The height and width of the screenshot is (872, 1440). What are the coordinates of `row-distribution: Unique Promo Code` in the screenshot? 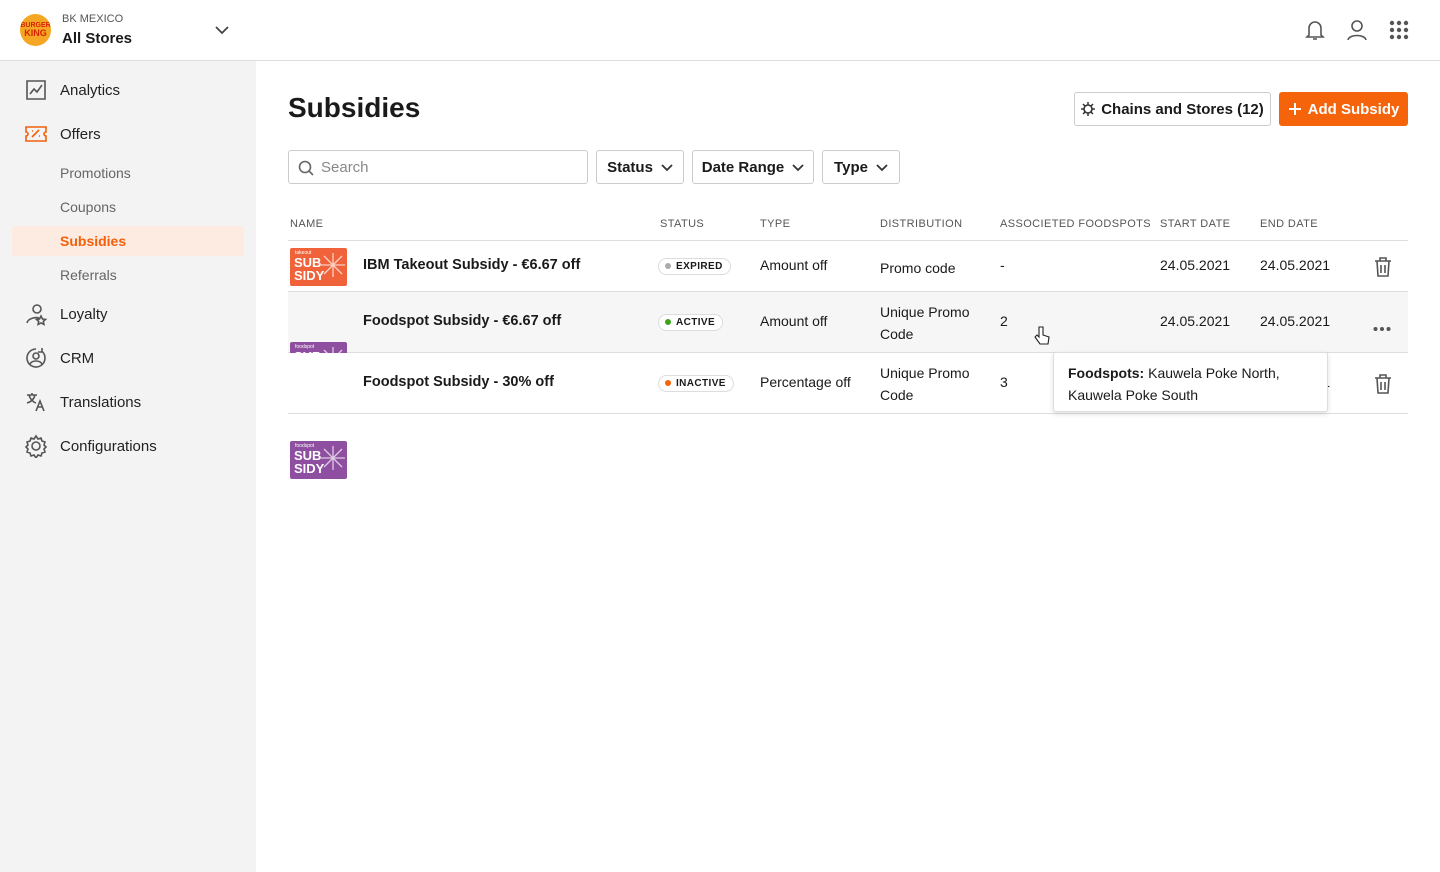 It's located at (925, 322).